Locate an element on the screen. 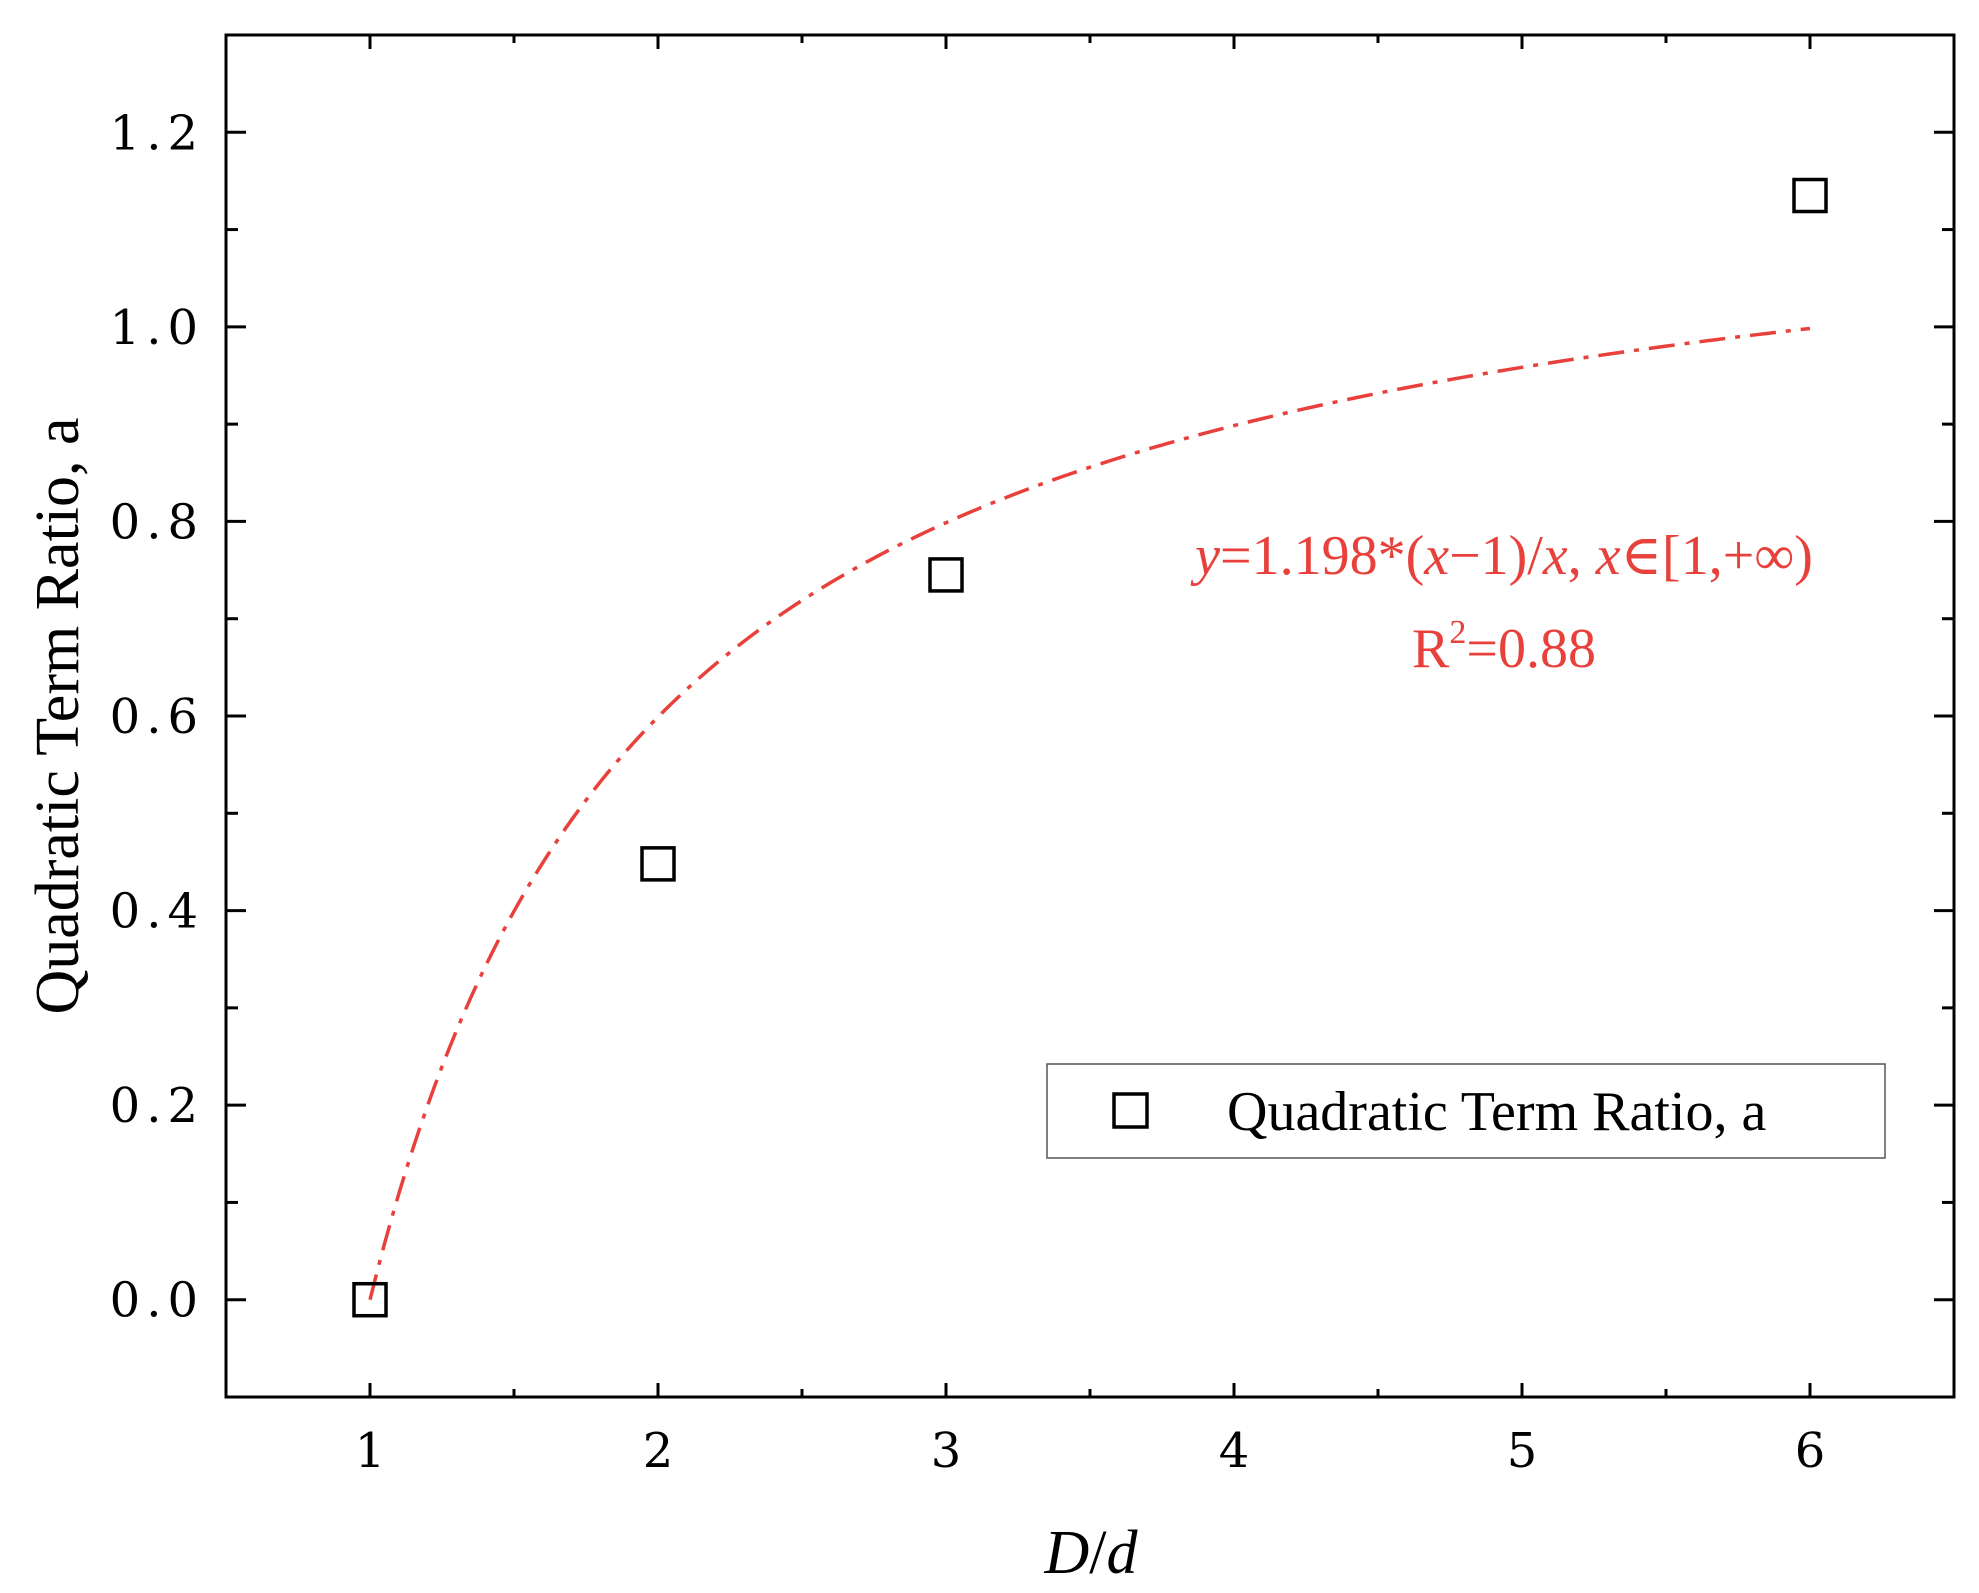 The image size is (1979, 1593). legend-marker is located at coordinates (1130, 1110).